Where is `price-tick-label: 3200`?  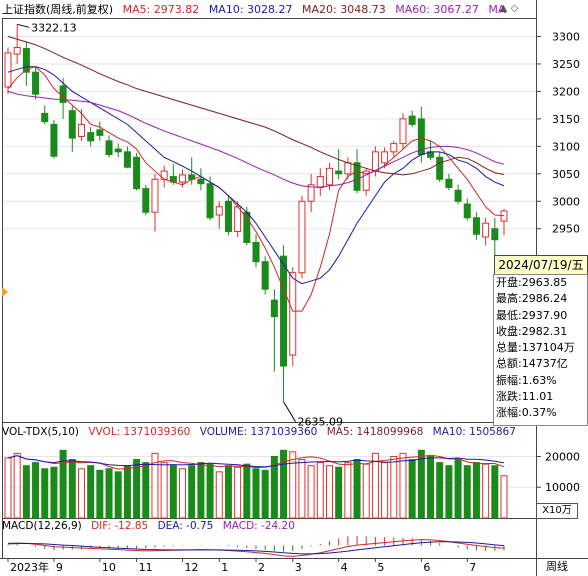
price-tick-label: 3200 is located at coordinates (566, 91).